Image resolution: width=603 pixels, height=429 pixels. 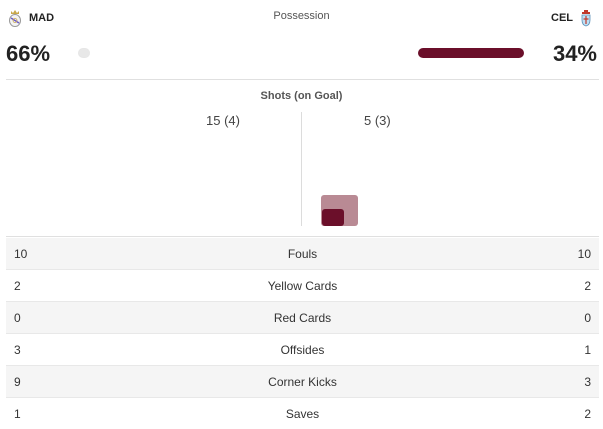 I want to click on home-team-abbr: MAD, so click(x=42, y=18).